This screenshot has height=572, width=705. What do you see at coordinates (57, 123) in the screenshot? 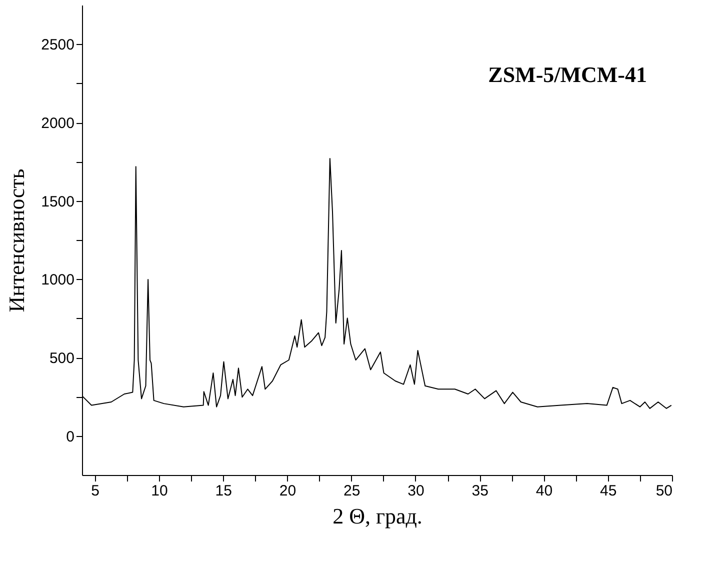
I see `y-tick-label: 2000` at bounding box center [57, 123].